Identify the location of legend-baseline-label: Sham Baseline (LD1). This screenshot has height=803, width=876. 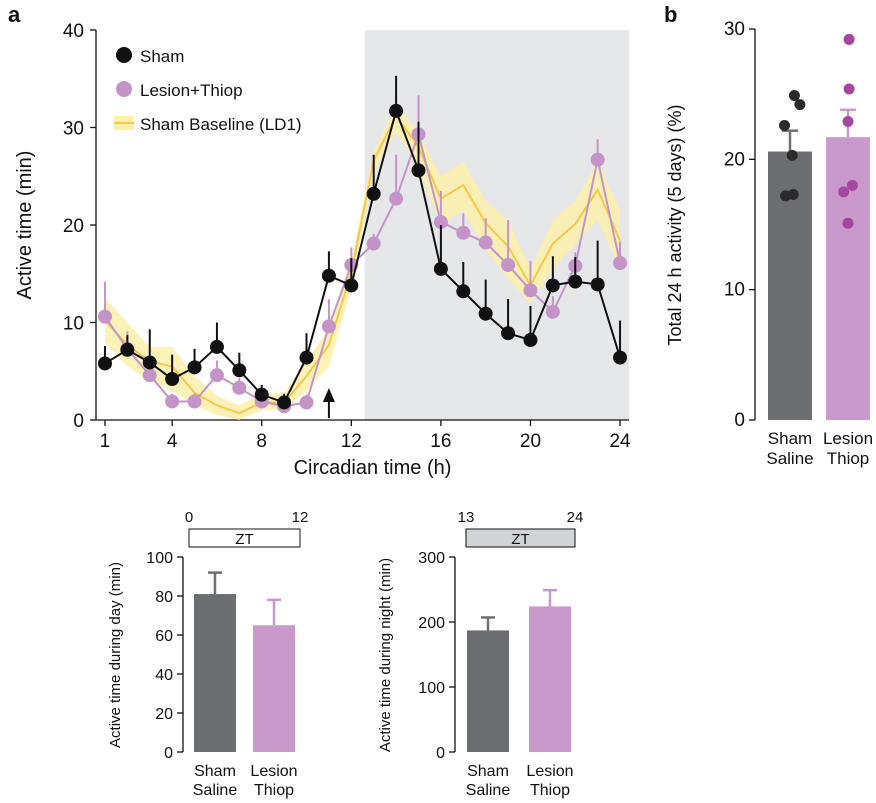
(221, 124).